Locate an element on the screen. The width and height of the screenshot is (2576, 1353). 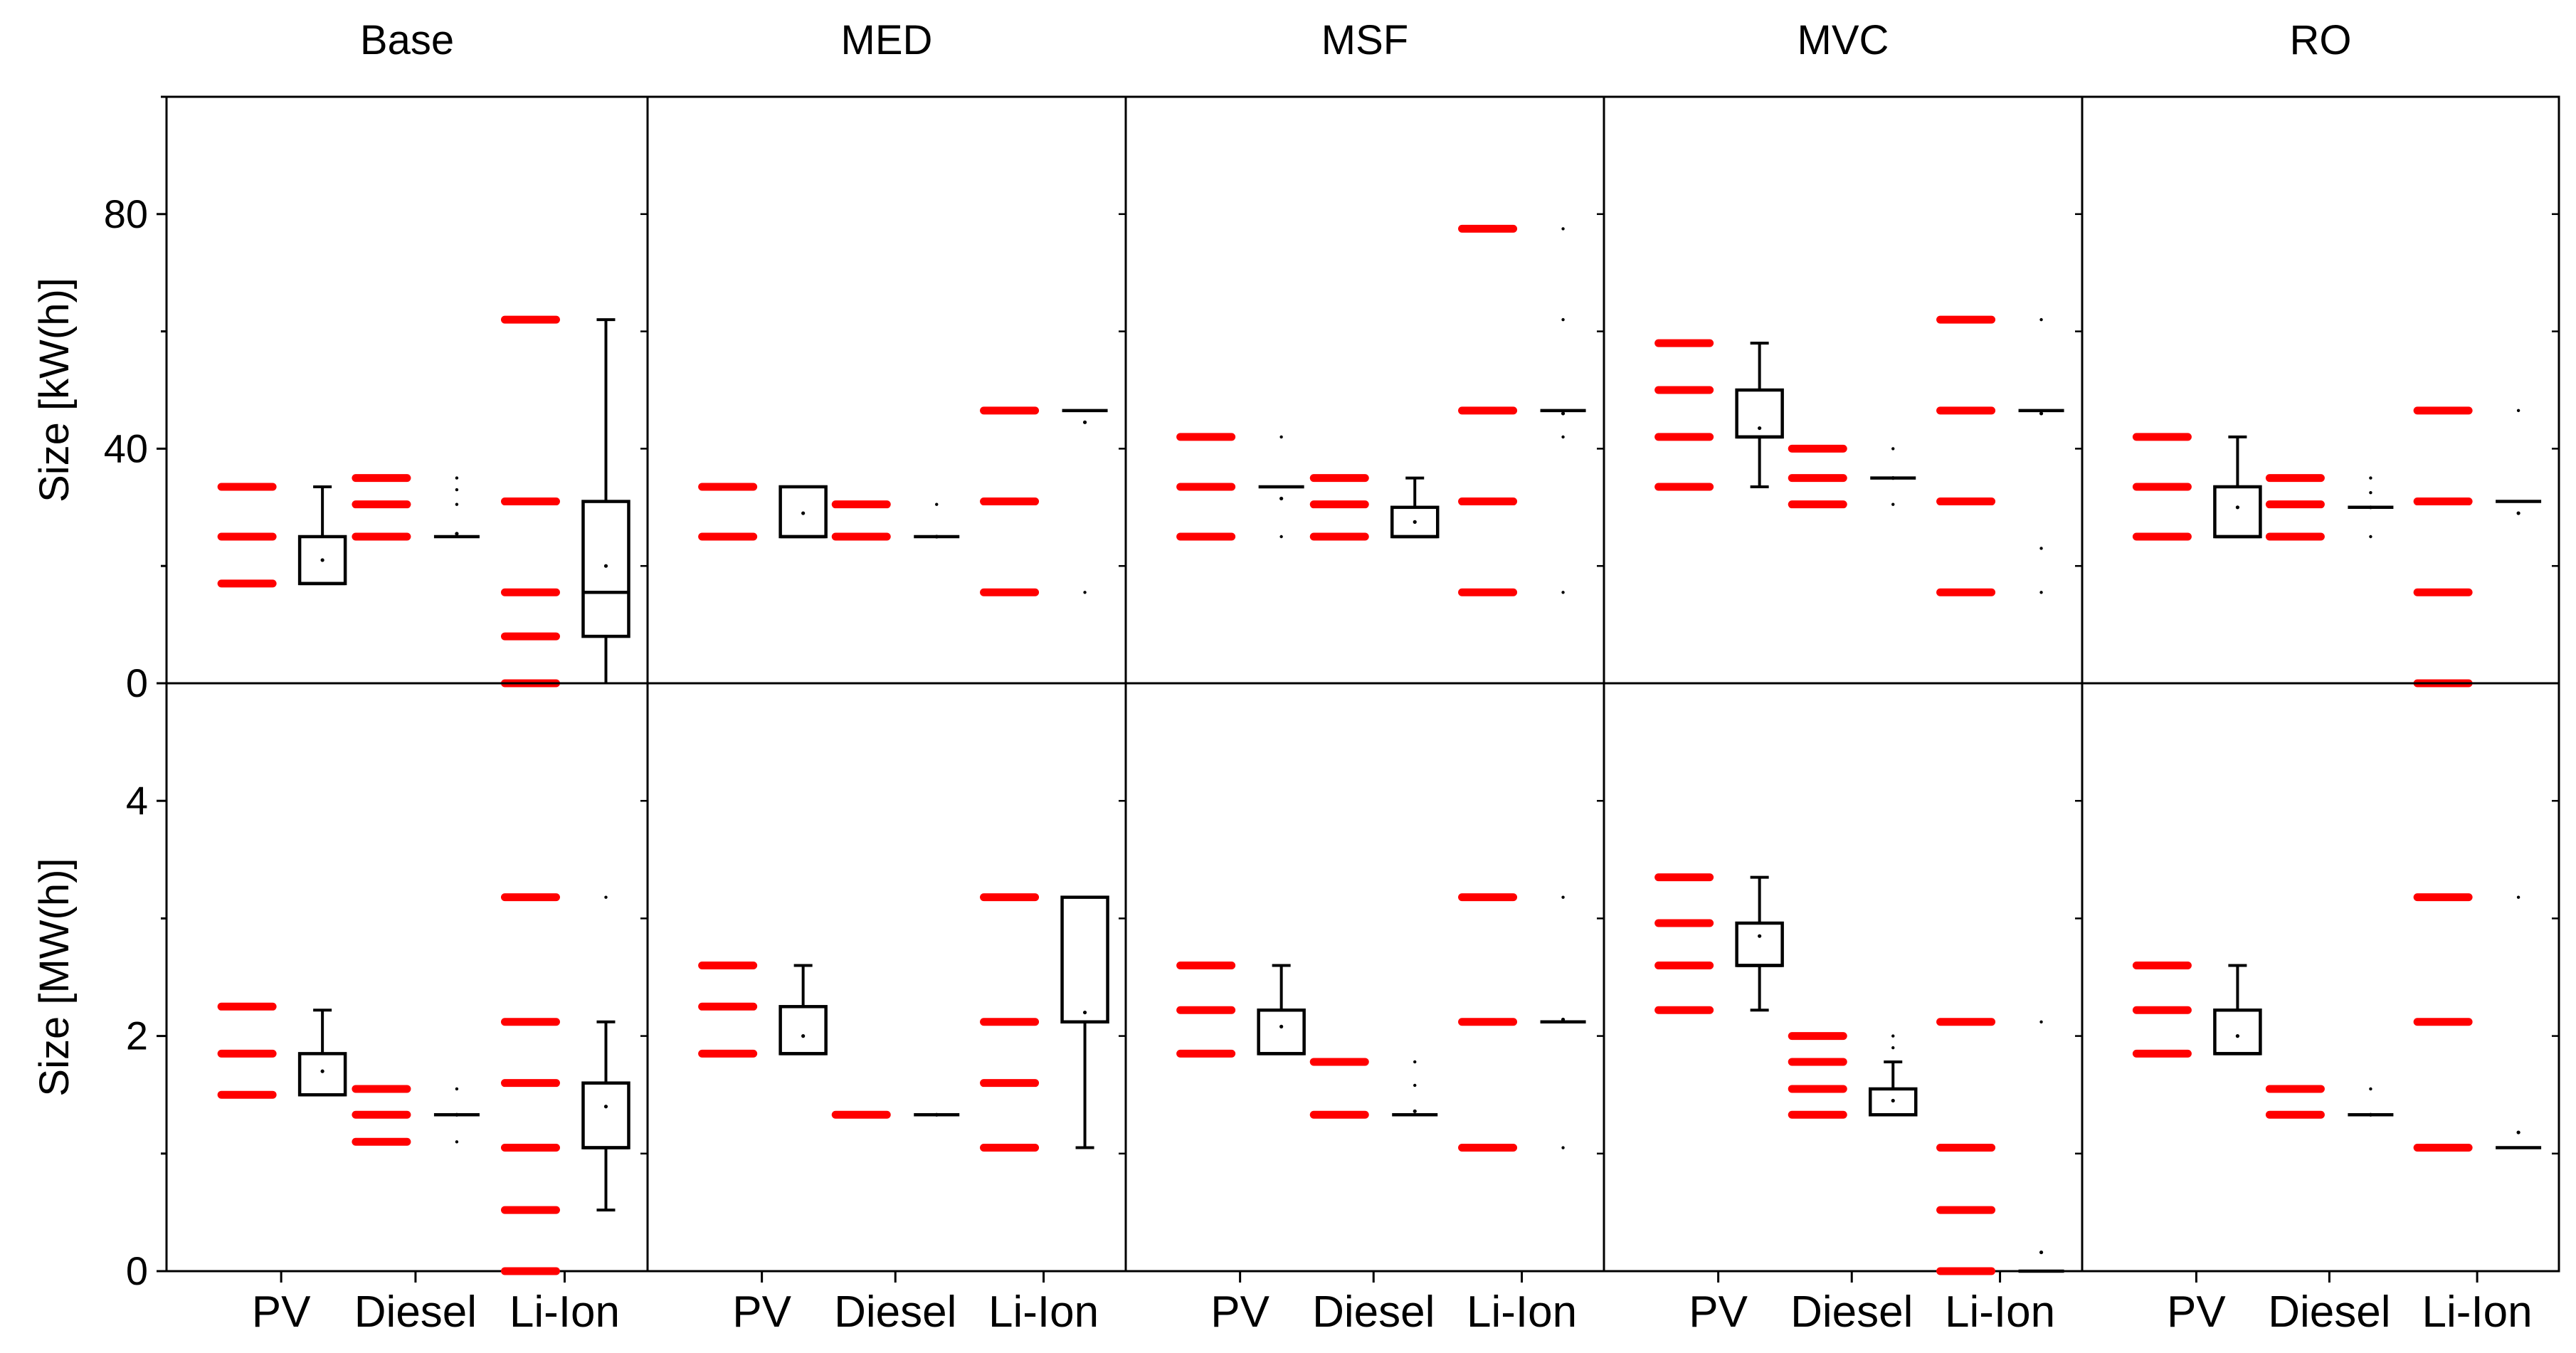
y-tick-label: 2 is located at coordinates (137, 1036).